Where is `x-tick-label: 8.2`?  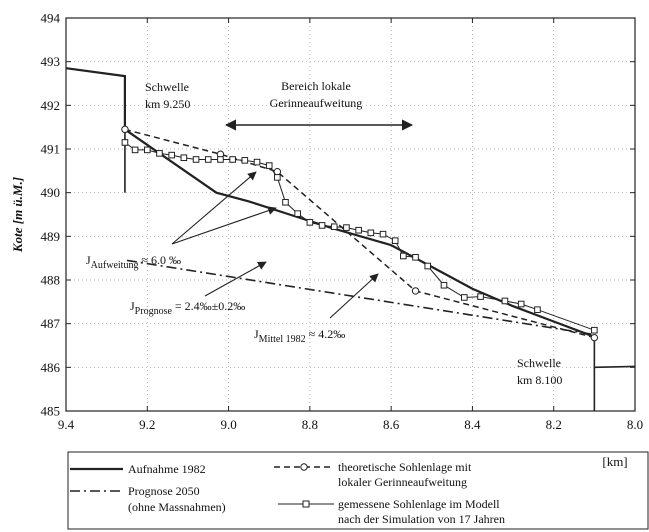
x-tick-label: 8.2 is located at coordinates (554, 424).